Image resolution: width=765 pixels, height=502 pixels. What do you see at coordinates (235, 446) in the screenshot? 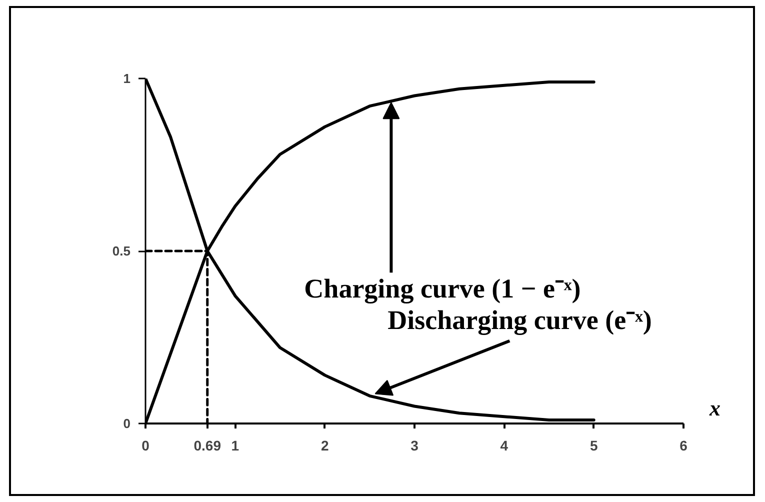
I see `x-tick-label: 1` at bounding box center [235, 446].